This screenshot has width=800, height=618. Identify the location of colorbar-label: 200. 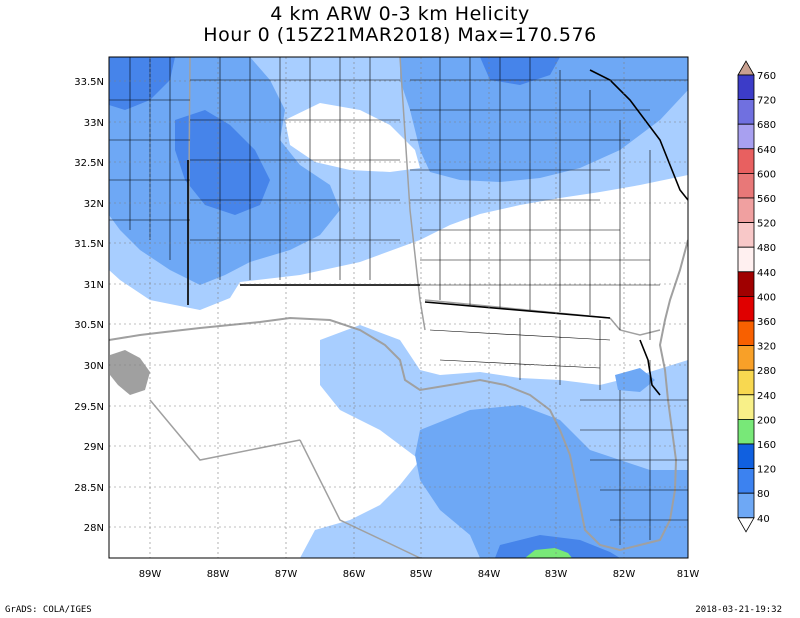
(766, 420).